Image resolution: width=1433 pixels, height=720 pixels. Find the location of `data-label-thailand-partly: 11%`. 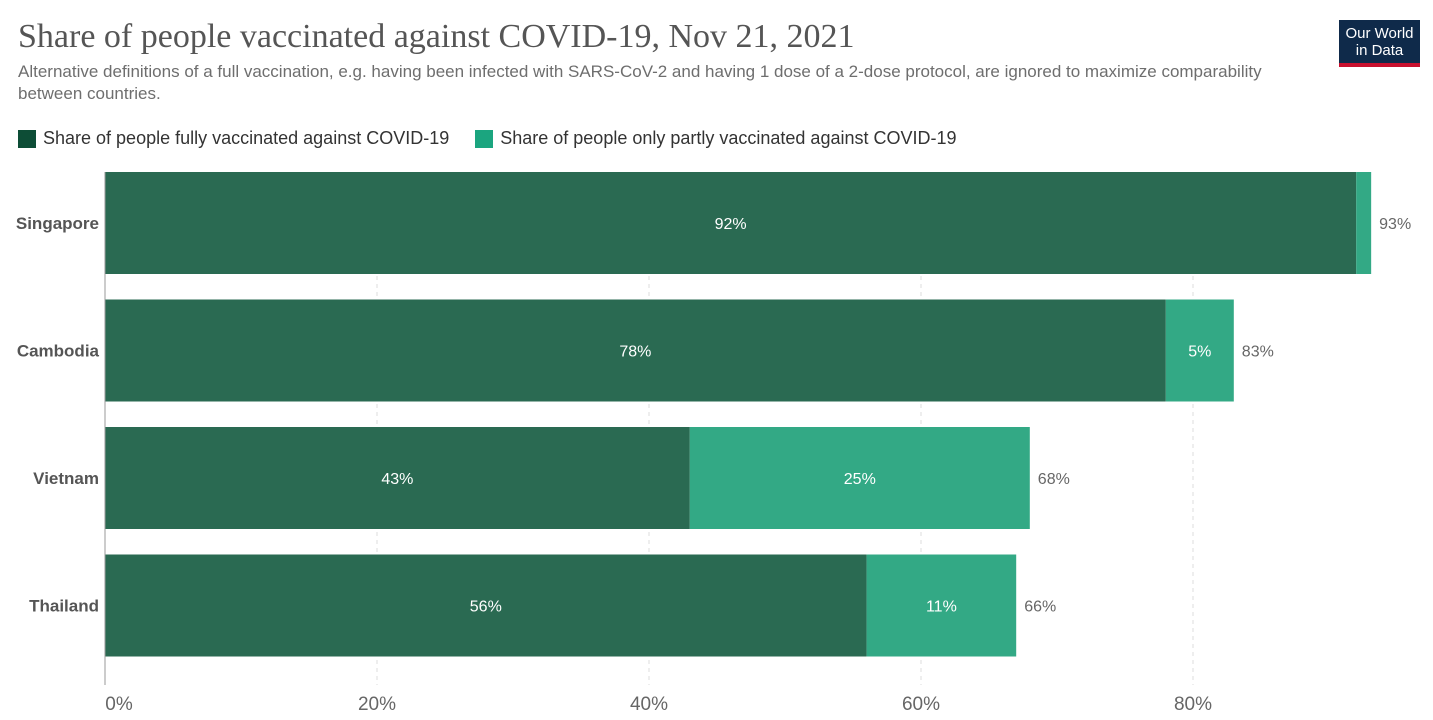

data-label-thailand-partly: 11% is located at coordinates (941, 607).